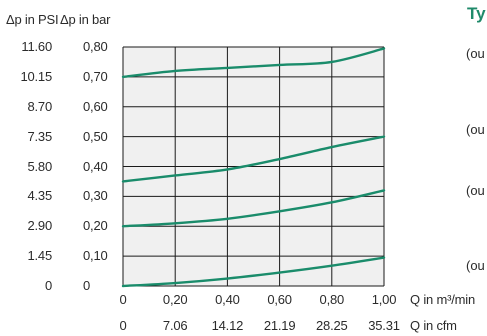  Describe the element at coordinates (95, 106) in the screenshot. I see `y-tick-bar: 0,60` at that location.